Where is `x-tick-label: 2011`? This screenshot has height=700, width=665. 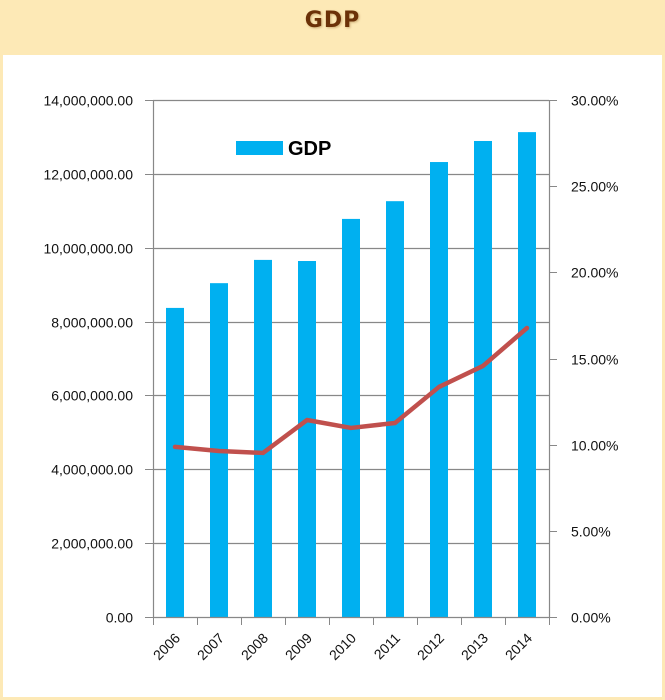 x-tick-label: 2011 is located at coordinates (387, 646).